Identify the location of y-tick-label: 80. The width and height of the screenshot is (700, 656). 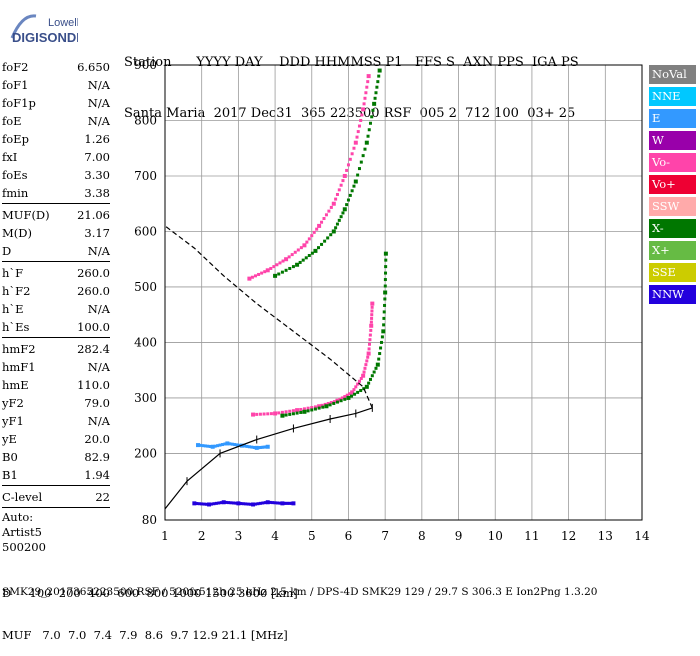
(149, 520).